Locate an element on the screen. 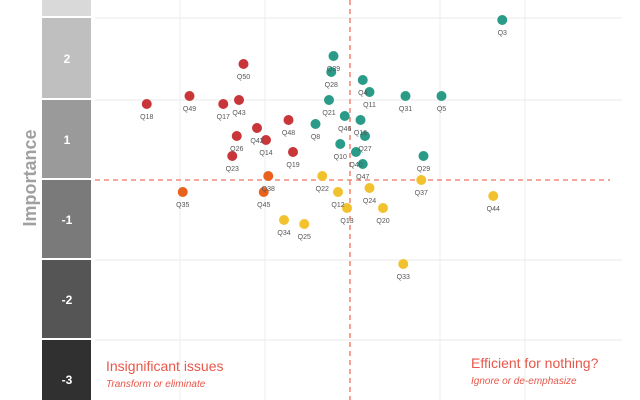  point-q28 is located at coordinates (331, 72).